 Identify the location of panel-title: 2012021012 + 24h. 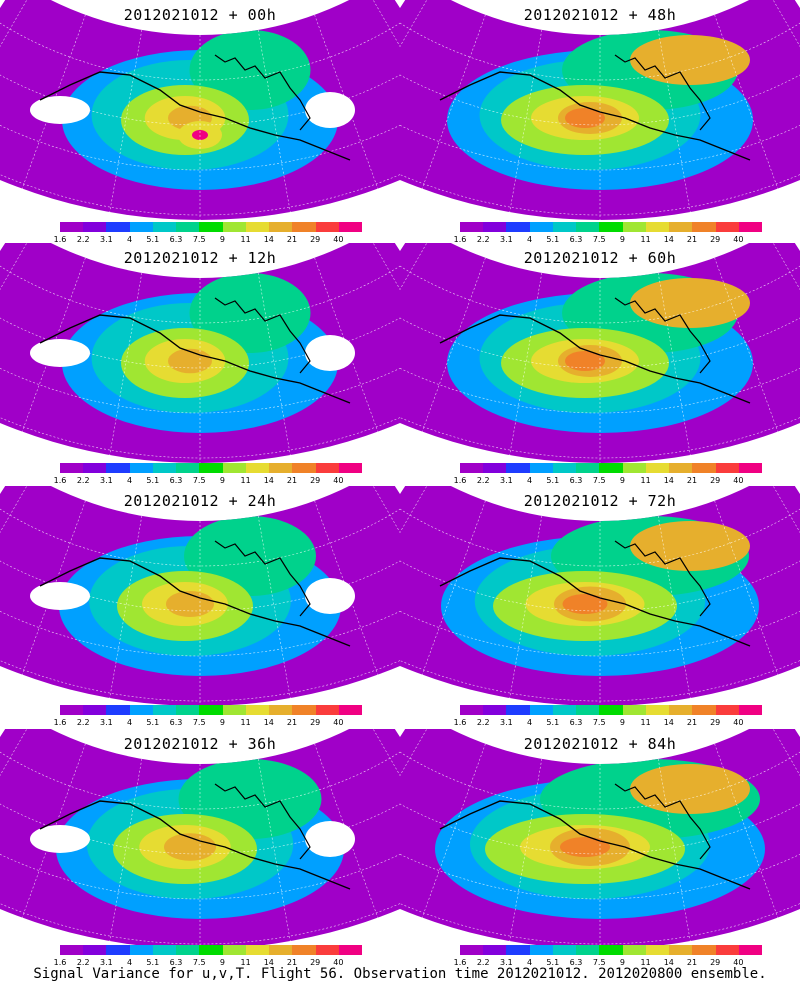
(200, 501).